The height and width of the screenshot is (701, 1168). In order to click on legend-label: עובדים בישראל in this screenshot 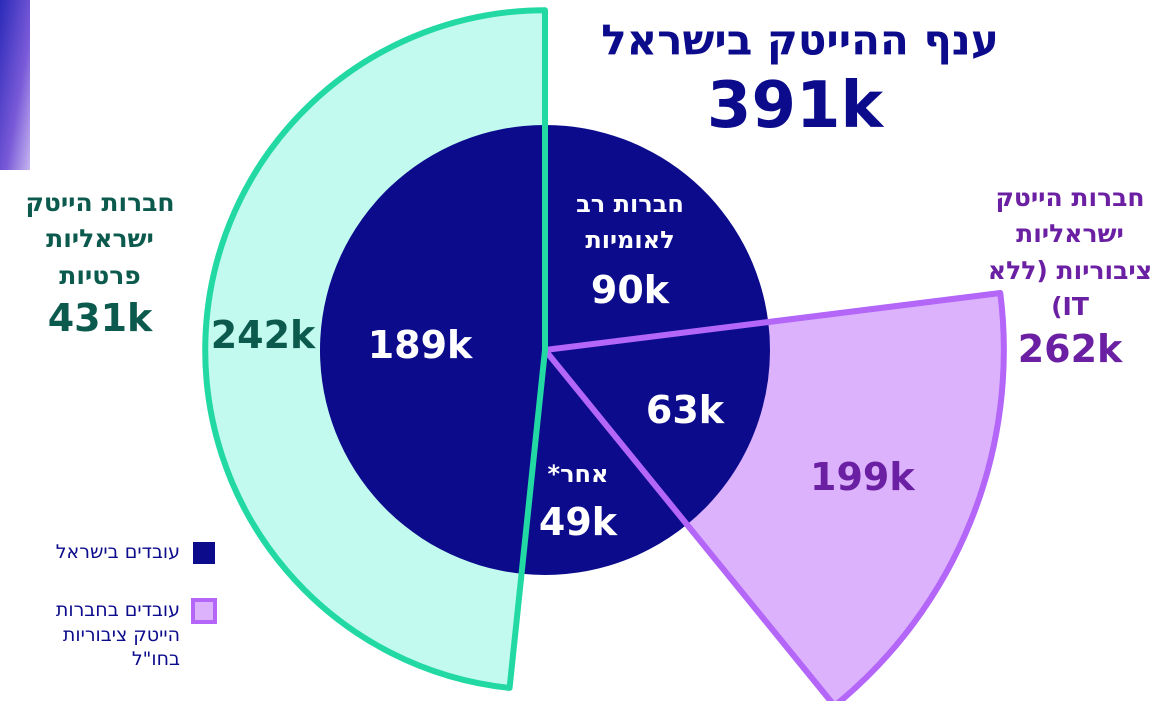, I will do `click(117, 552)`.